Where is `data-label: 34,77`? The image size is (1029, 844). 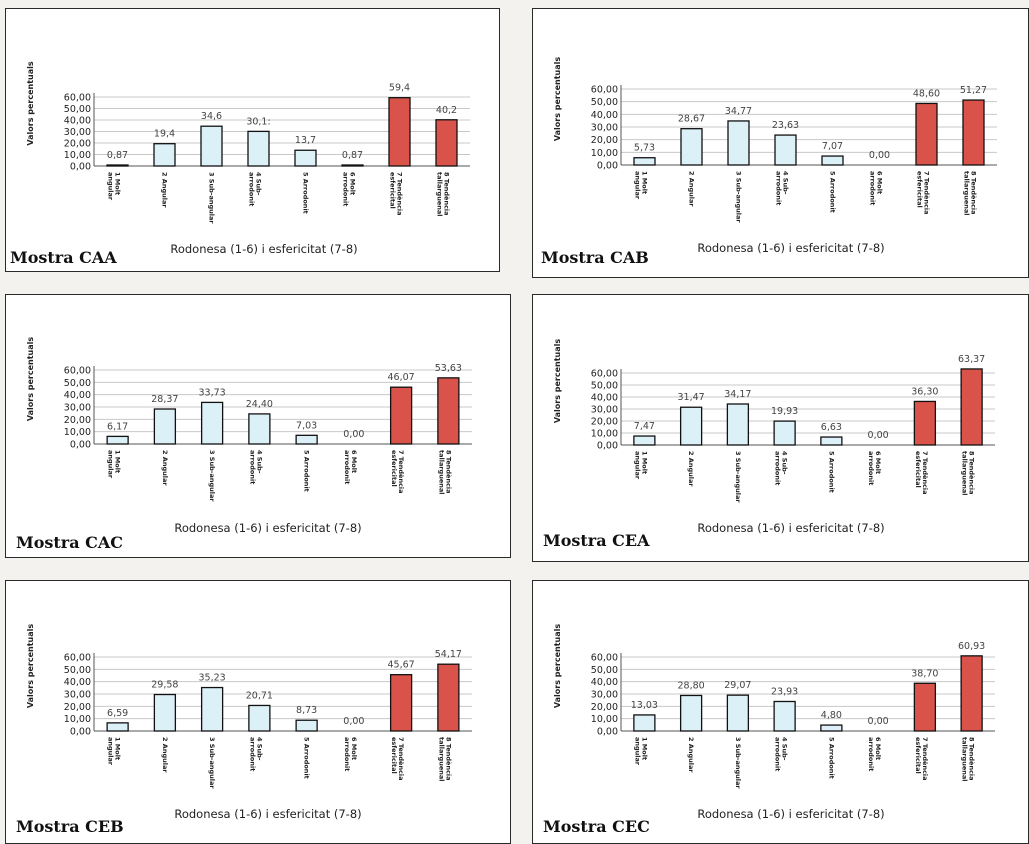 data-label: 34,77 is located at coordinates (738, 111).